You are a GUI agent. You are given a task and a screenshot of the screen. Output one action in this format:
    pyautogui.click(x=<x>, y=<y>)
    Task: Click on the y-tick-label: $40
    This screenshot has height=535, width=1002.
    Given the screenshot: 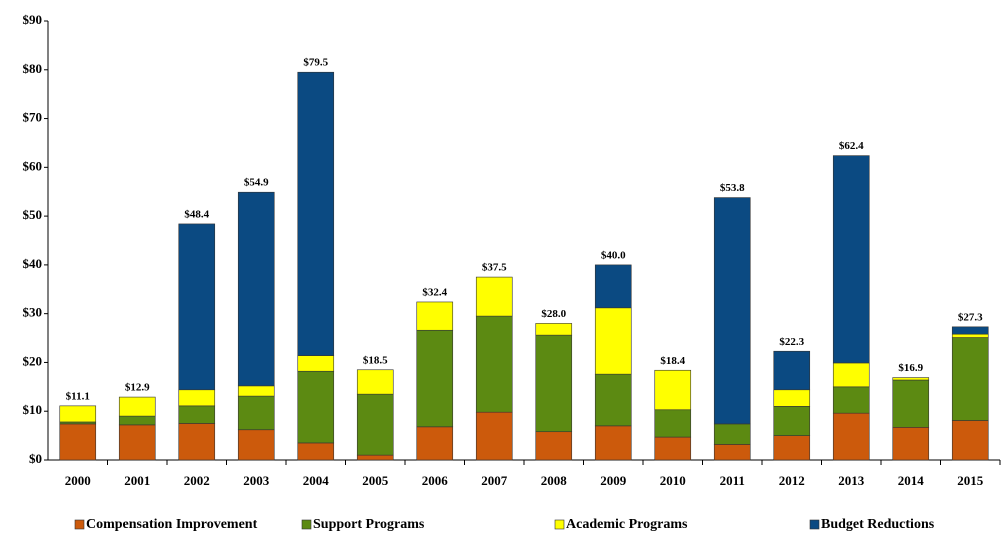 What is the action you would take?
    pyautogui.click(x=33, y=263)
    